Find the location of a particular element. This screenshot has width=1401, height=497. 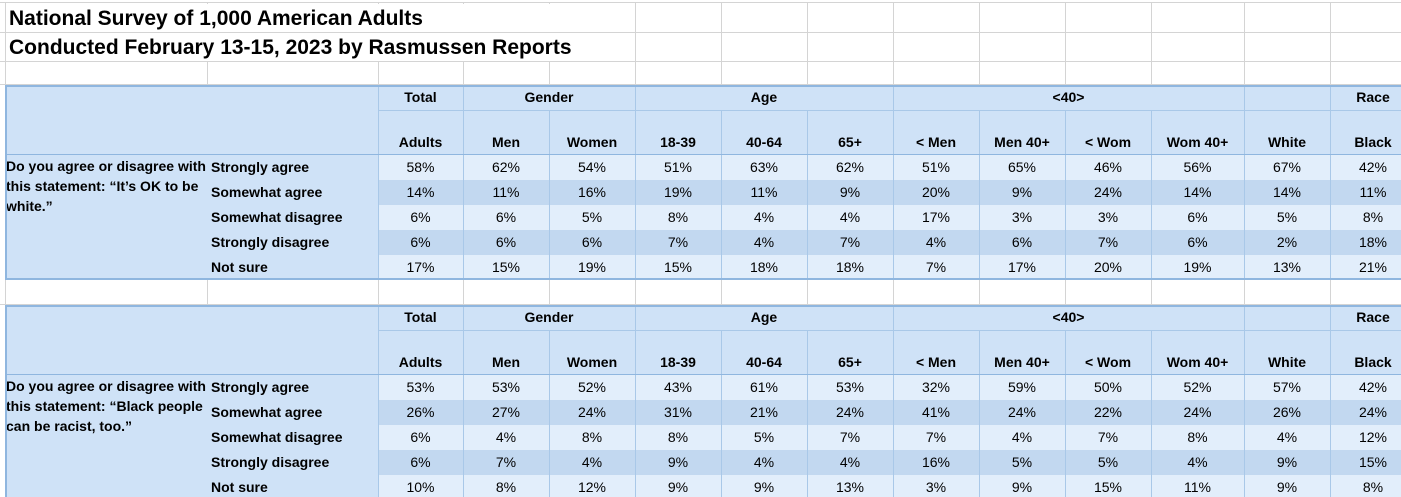

value-cell: 41% is located at coordinates (936, 412).